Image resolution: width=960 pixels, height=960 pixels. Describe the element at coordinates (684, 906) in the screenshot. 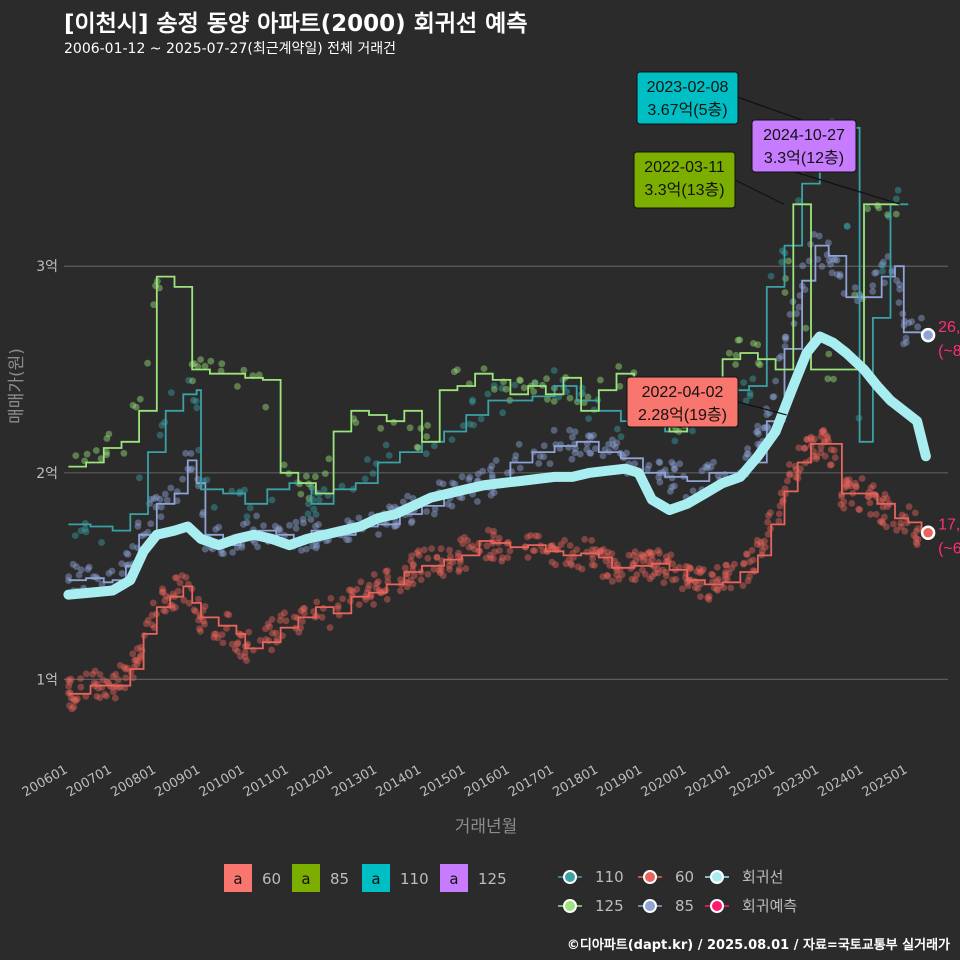

I see `legend-line-label: 85` at that location.